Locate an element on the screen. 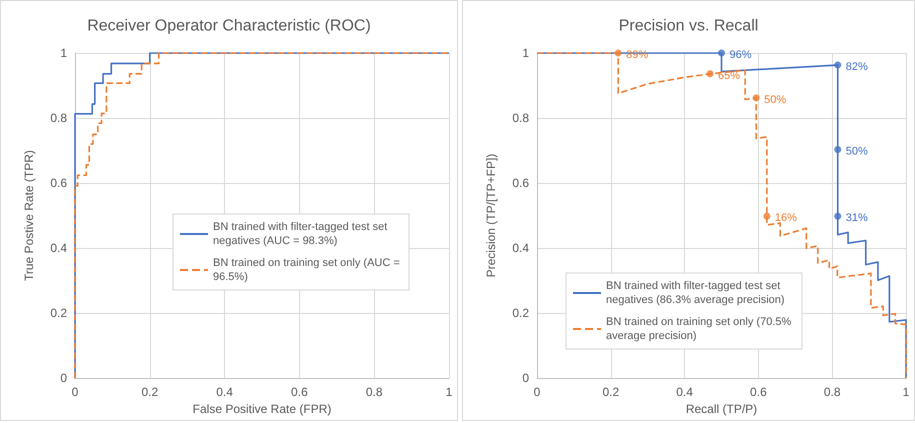 The width and height of the screenshot is (915, 423). annotation: 16% is located at coordinates (786, 218).